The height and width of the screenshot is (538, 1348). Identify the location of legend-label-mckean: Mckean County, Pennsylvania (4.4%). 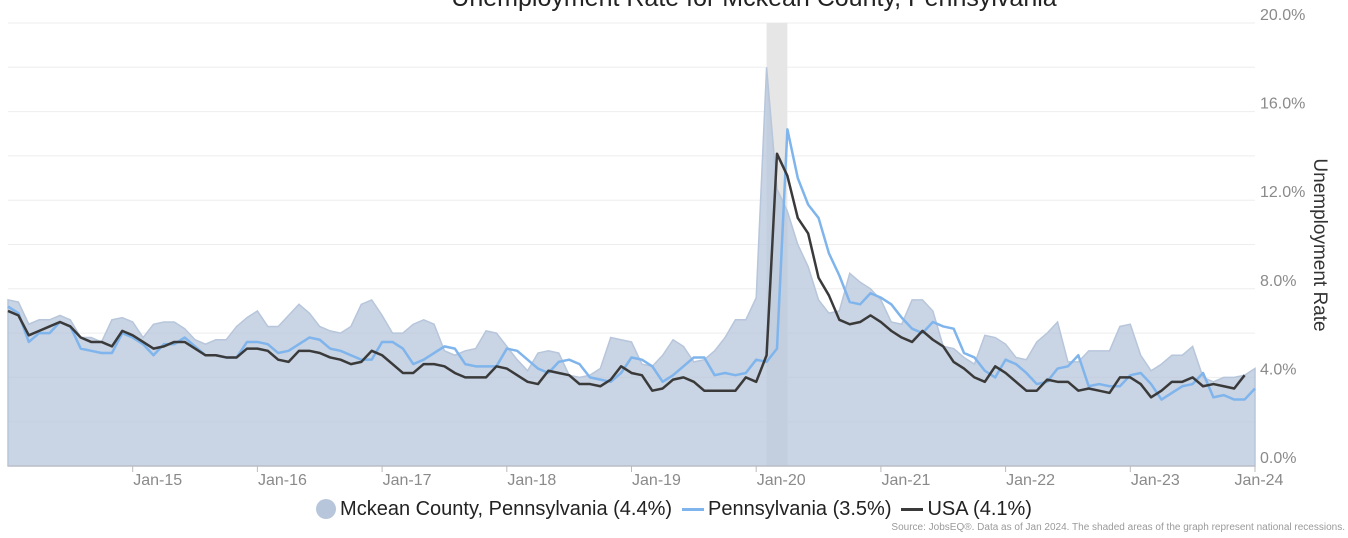
(506, 508).